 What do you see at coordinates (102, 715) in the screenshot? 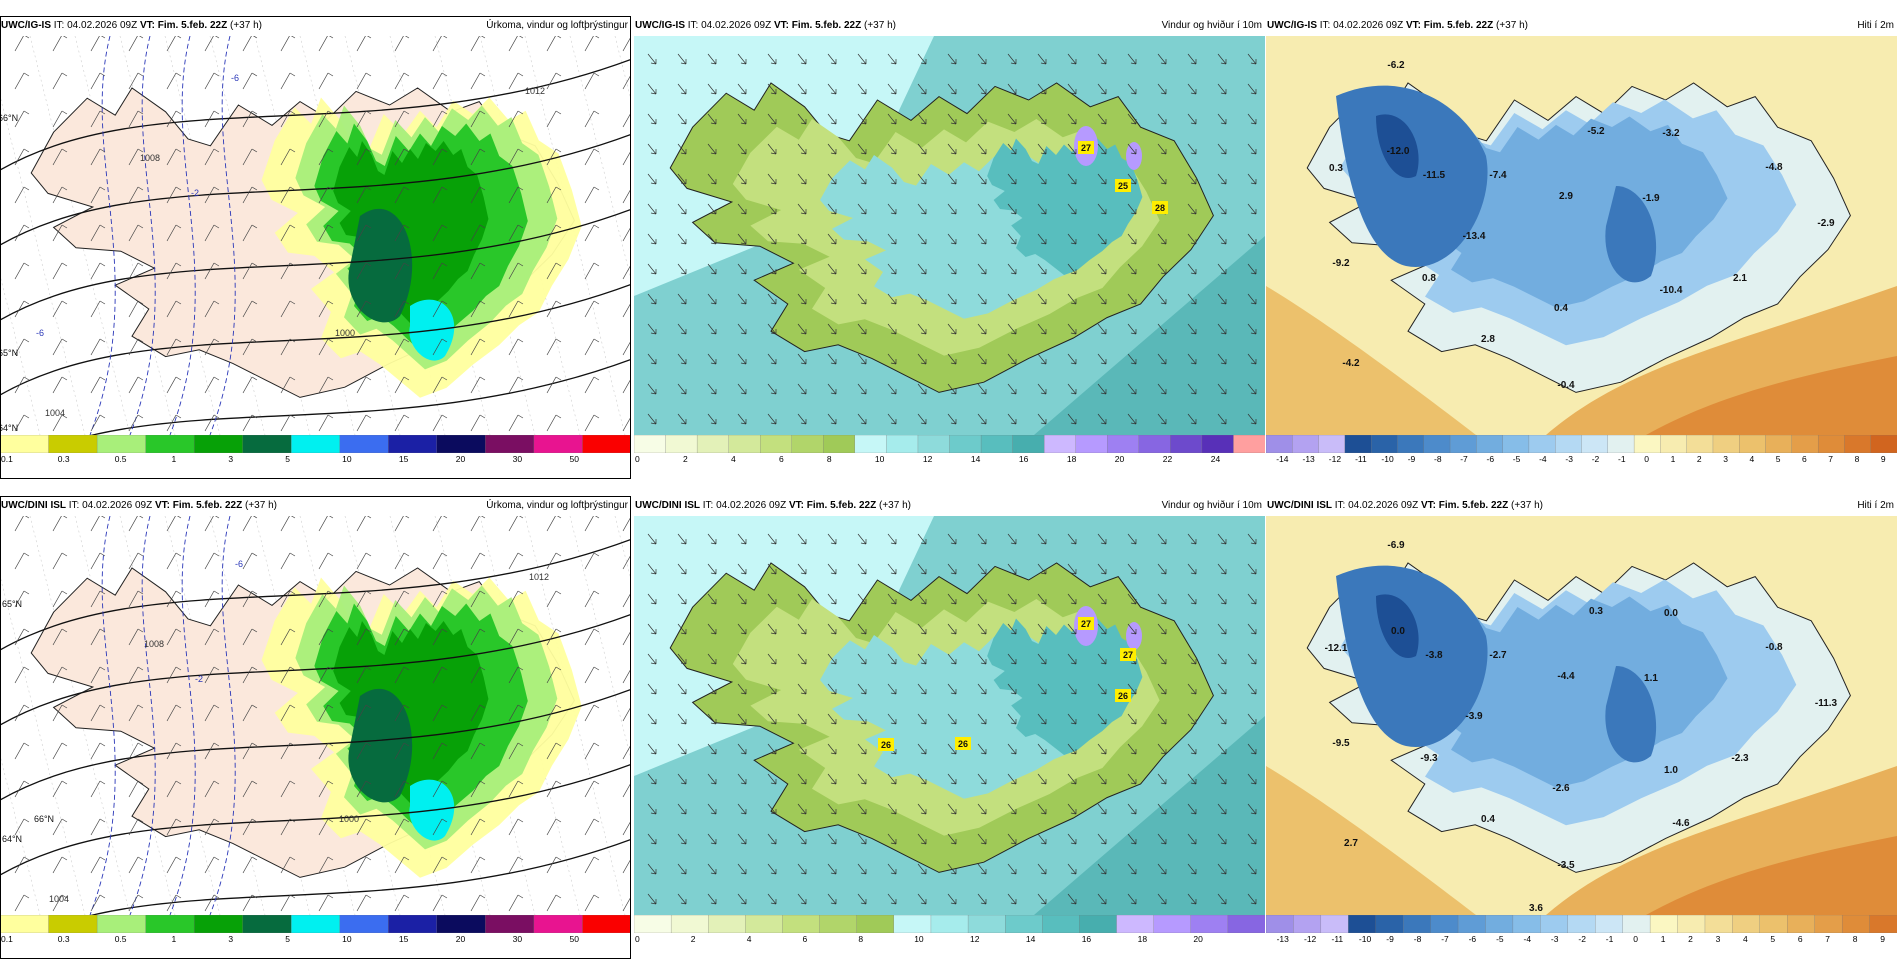
I see `isotherm-dashed` at bounding box center [102, 715].